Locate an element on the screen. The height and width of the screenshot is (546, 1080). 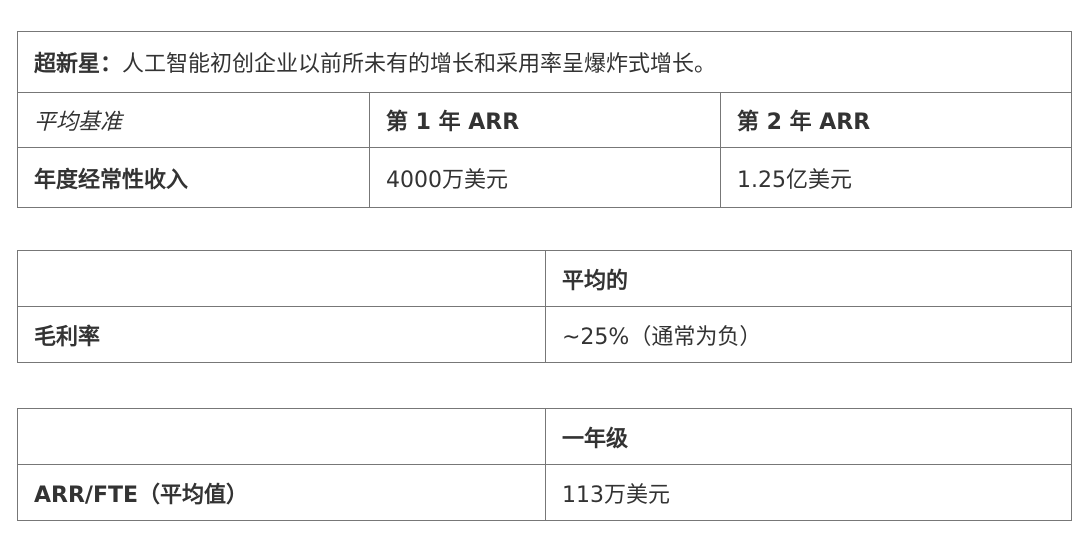
cell: 1.25亿美元 is located at coordinates (896, 177).